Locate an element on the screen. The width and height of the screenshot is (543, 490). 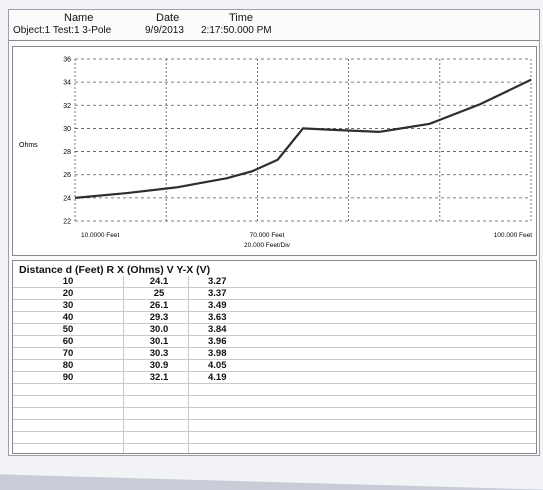
resistance-cell: 25 is located at coordinates (159, 293).